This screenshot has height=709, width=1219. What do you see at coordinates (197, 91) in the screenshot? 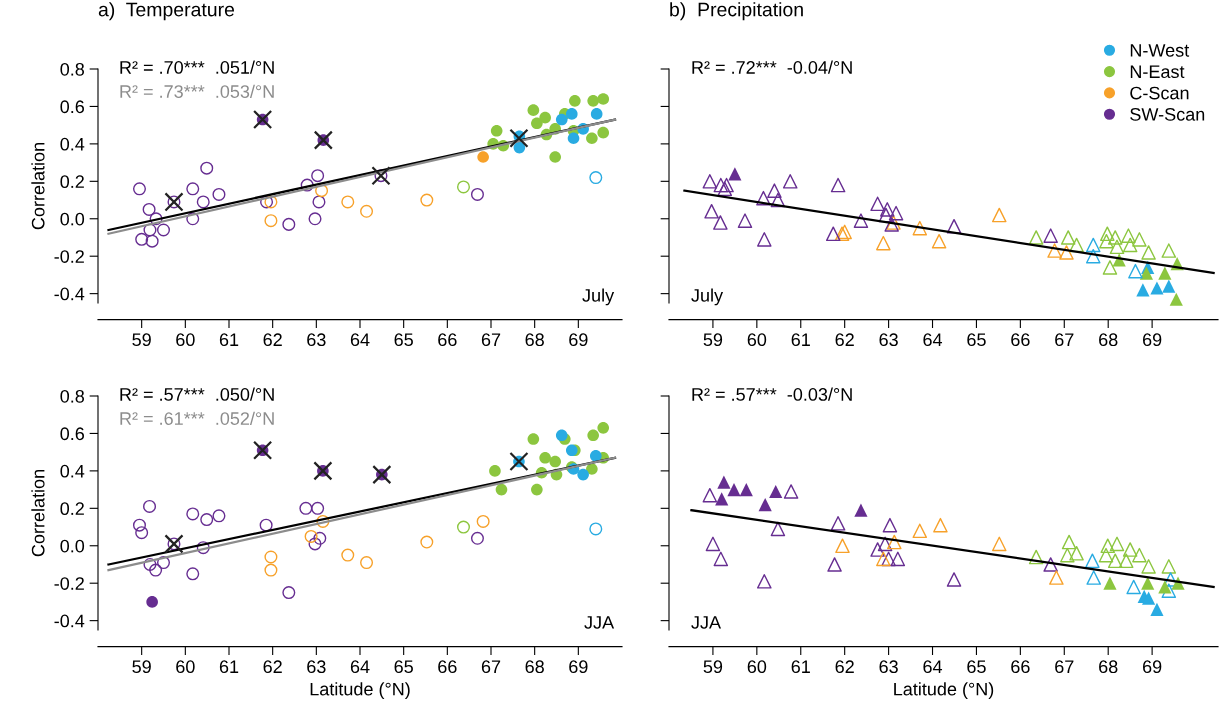
I see `annotation: R² = .73*** .053/°N` at bounding box center [197, 91].